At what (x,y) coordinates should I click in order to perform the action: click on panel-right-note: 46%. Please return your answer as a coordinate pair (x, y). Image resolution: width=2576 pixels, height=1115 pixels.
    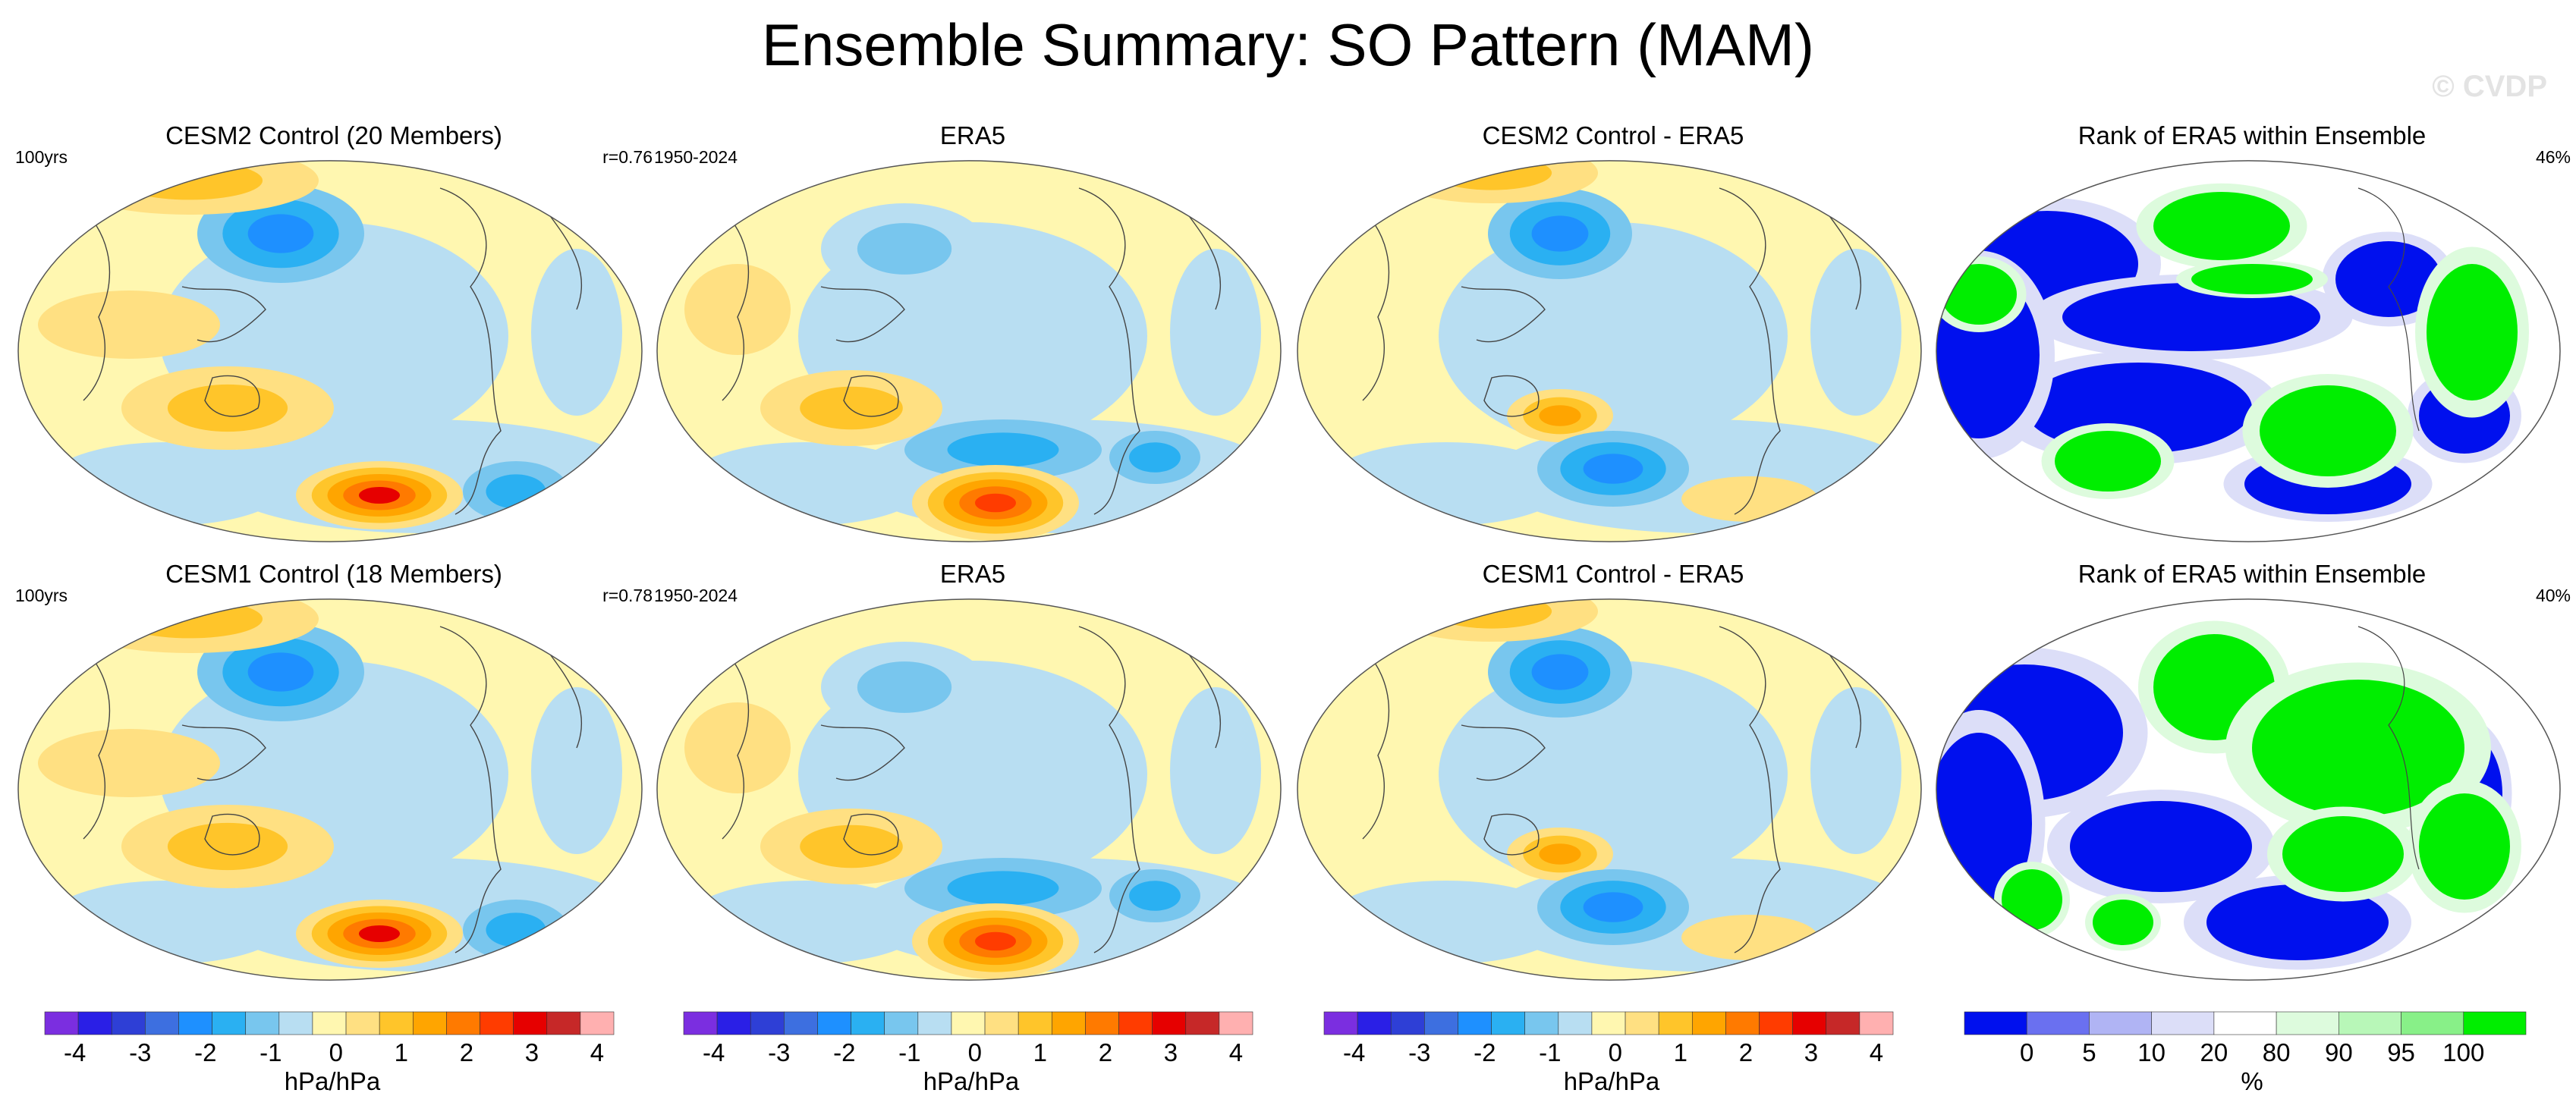
    Looking at the image, I should click on (2553, 157).